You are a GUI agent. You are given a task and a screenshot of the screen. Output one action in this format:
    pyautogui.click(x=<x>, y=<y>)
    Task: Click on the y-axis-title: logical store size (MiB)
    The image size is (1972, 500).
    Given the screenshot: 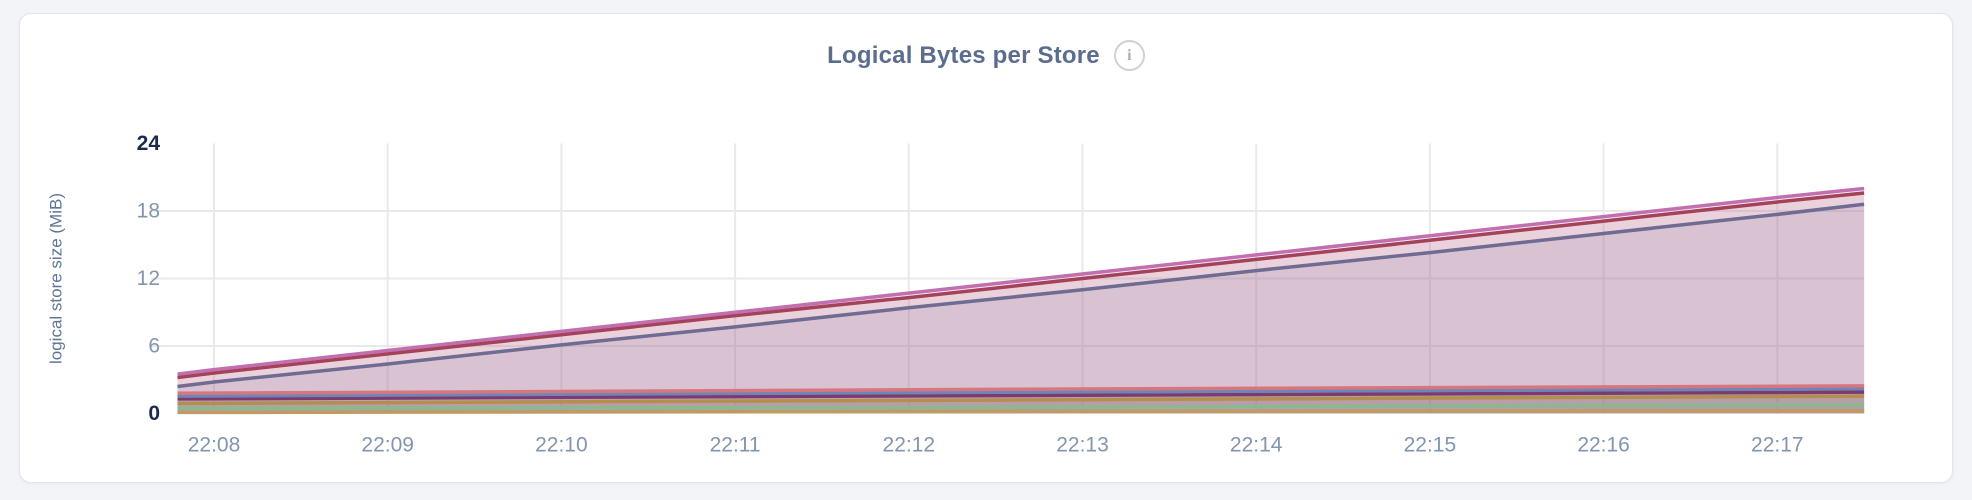 What is the action you would take?
    pyautogui.click(x=56, y=278)
    